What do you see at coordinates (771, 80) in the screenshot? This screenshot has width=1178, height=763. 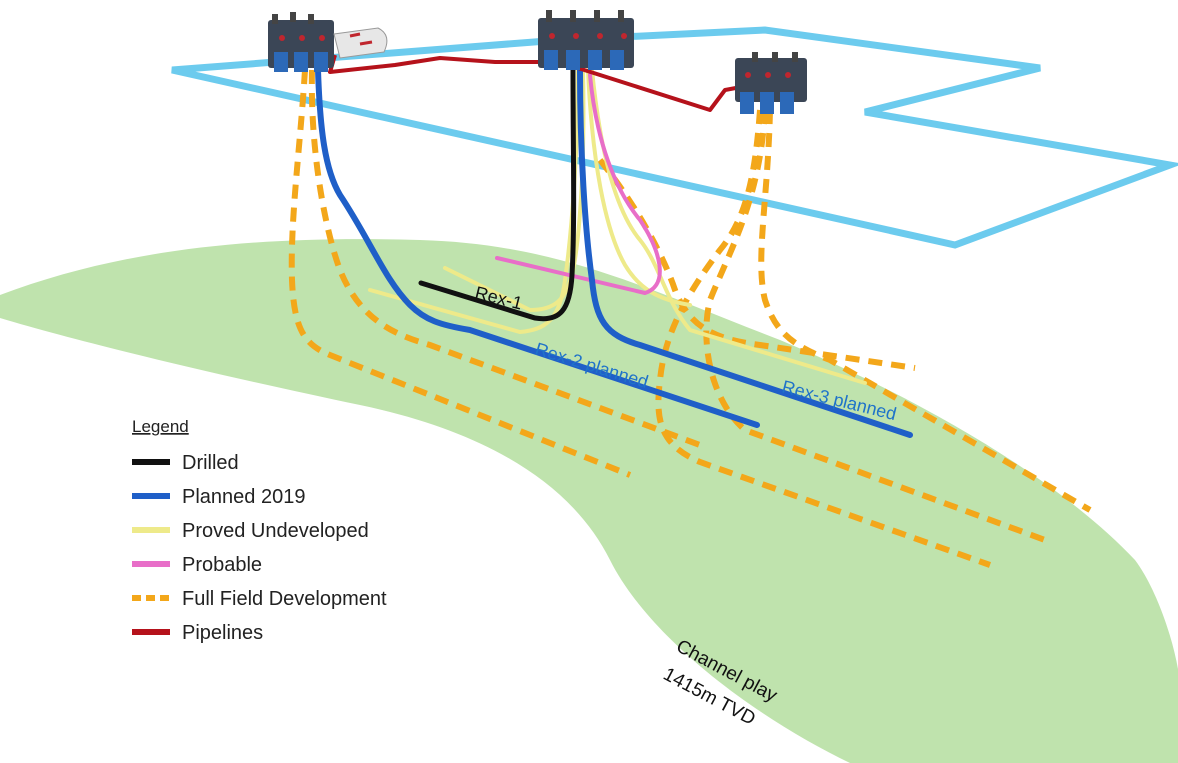 I see `wellhead-block` at bounding box center [771, 80].